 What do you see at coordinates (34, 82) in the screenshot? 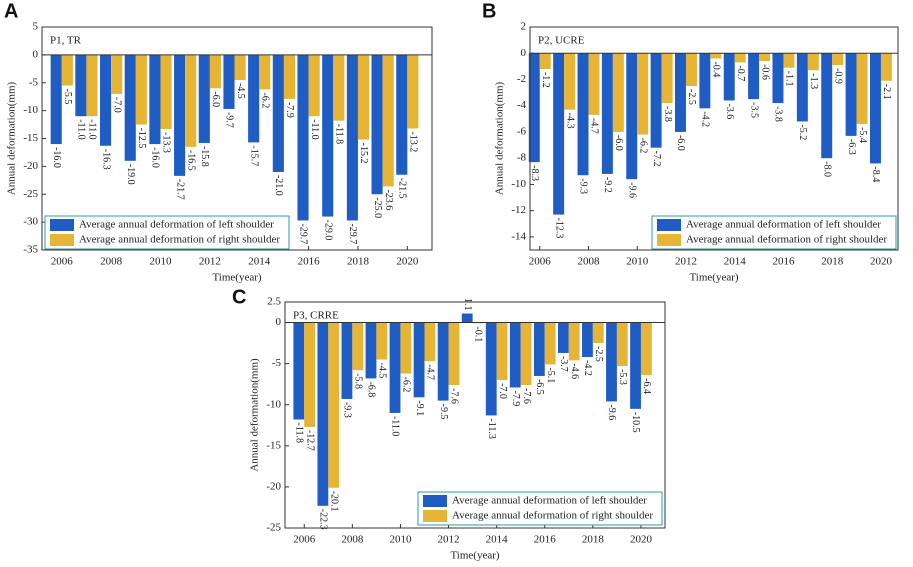
I see `y-tick-label: -5` at bounding box center [34, 82].